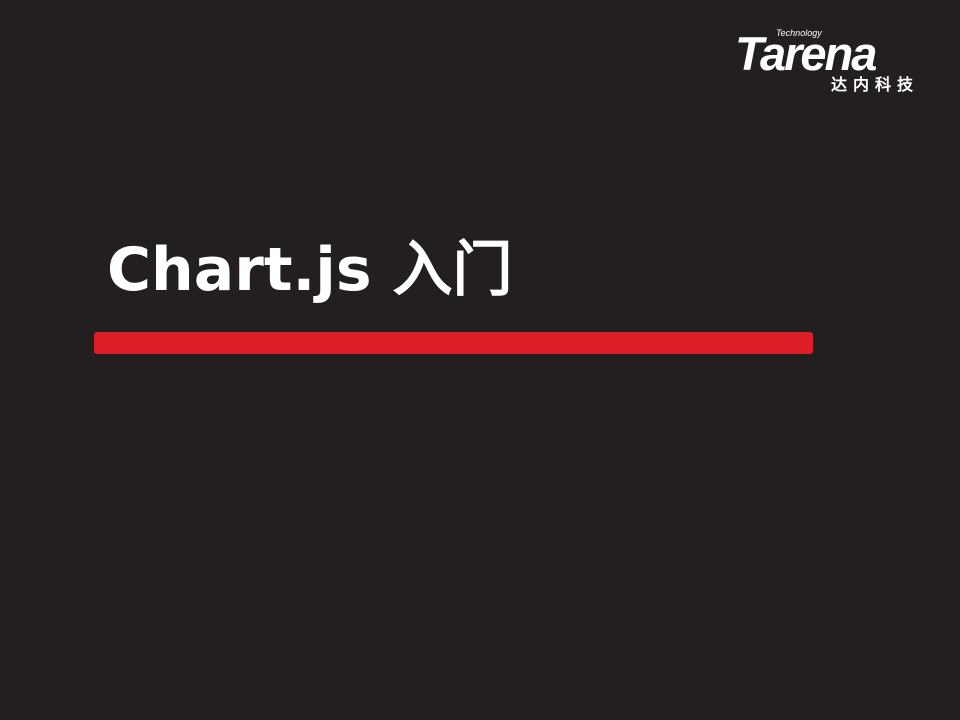 Image resolution: width=960 pixels, height=720 pixels. Describe the element at coordinates (875, 84) in the screenshot. I see `logo-chinese-text: 达内科技` at that location.